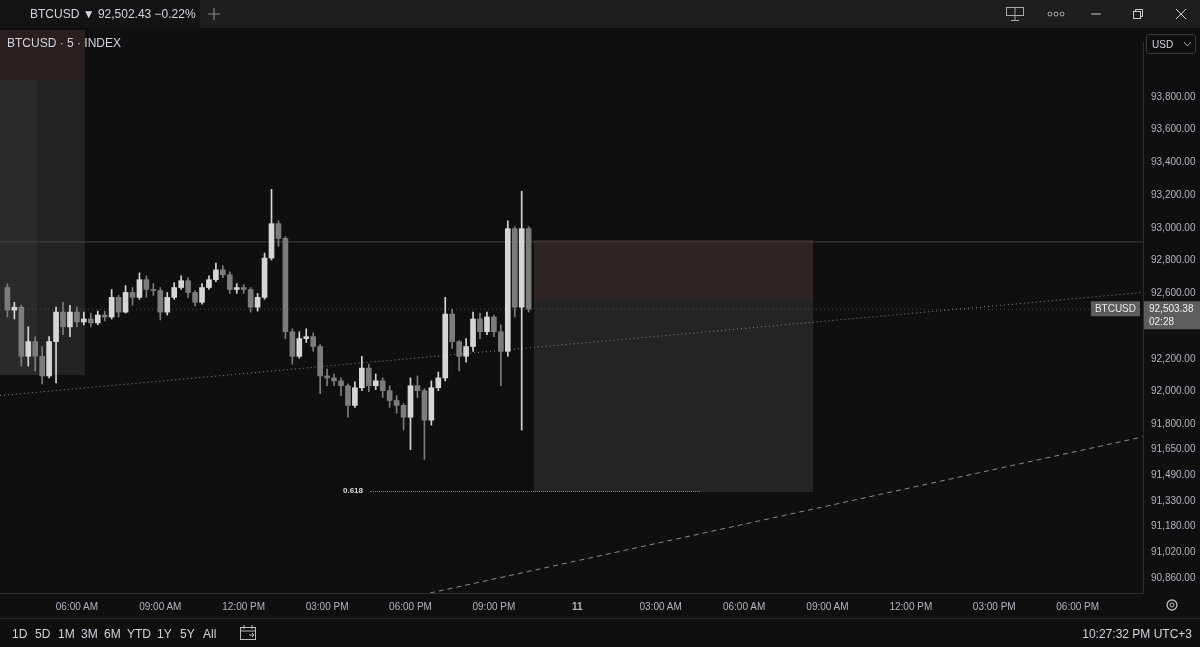  Describe the element at coordinates (1171, 308) in the screenshot. I see `text: 92,503.38` at that location.